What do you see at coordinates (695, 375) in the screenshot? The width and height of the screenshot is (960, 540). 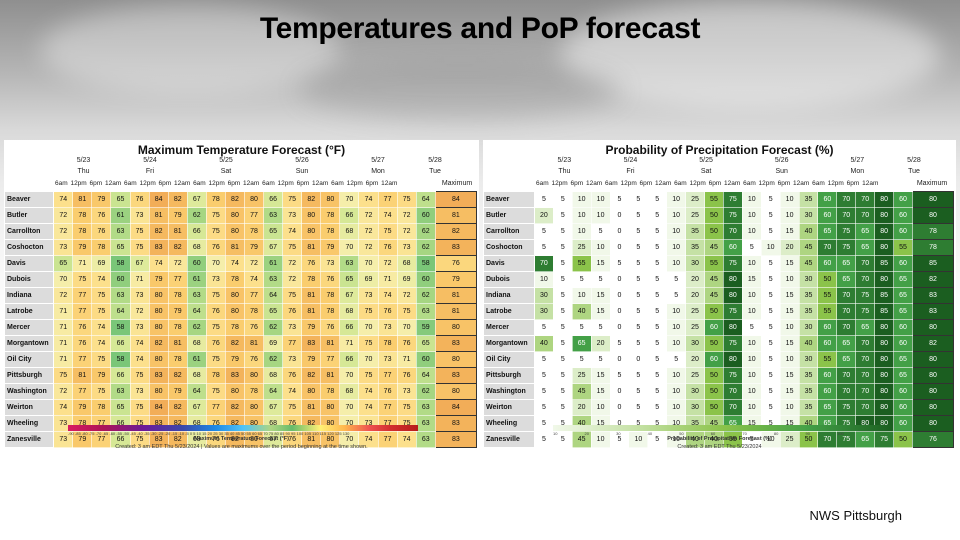 I see `value-cell: 25` at bounding box center [695, 375].